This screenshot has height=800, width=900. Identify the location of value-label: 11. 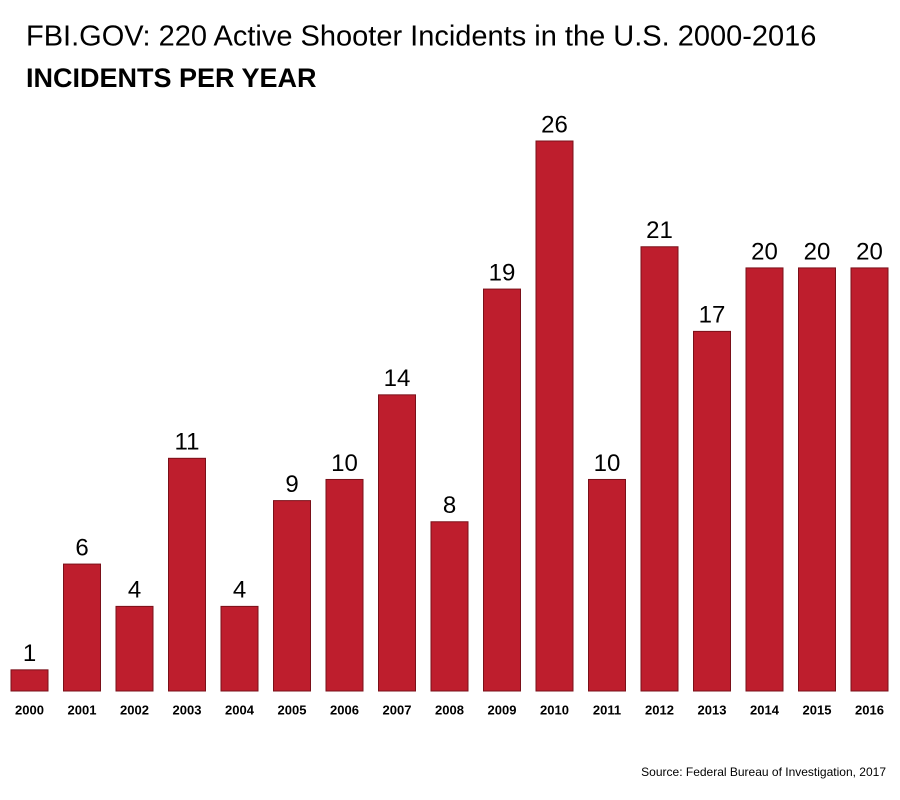
(187, 442).